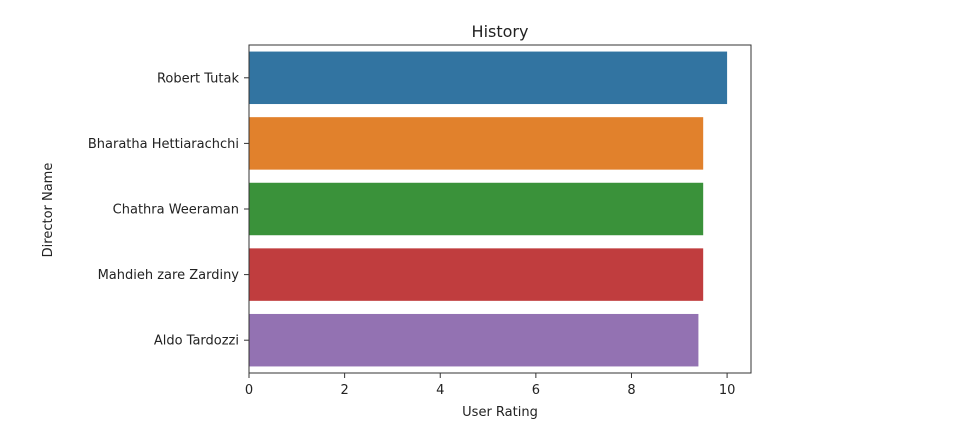 Image resolution: width=955 pixels, height=446 pixels. I want to click on y-tick-label: Bharatha Hettiarachchi, so click(163, 144).